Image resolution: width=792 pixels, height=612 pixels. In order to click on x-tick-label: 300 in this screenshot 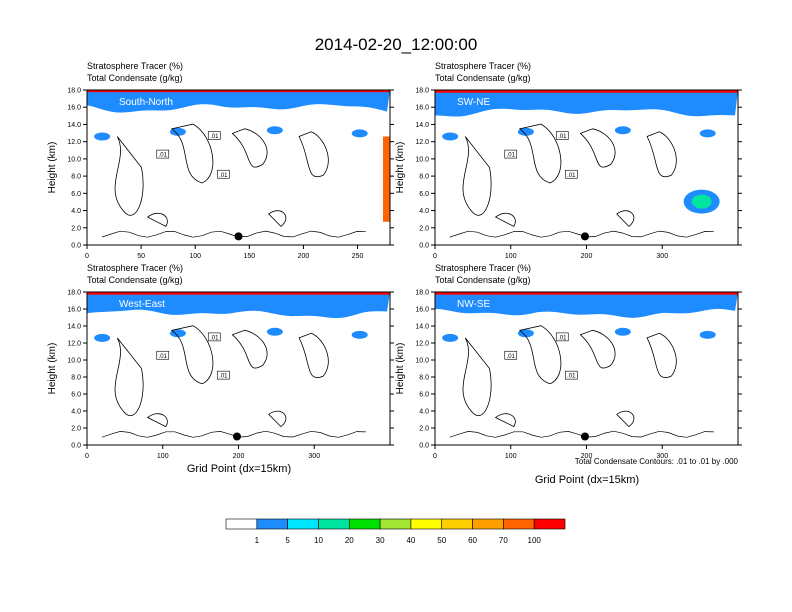, I will do `click(662, 256)`.